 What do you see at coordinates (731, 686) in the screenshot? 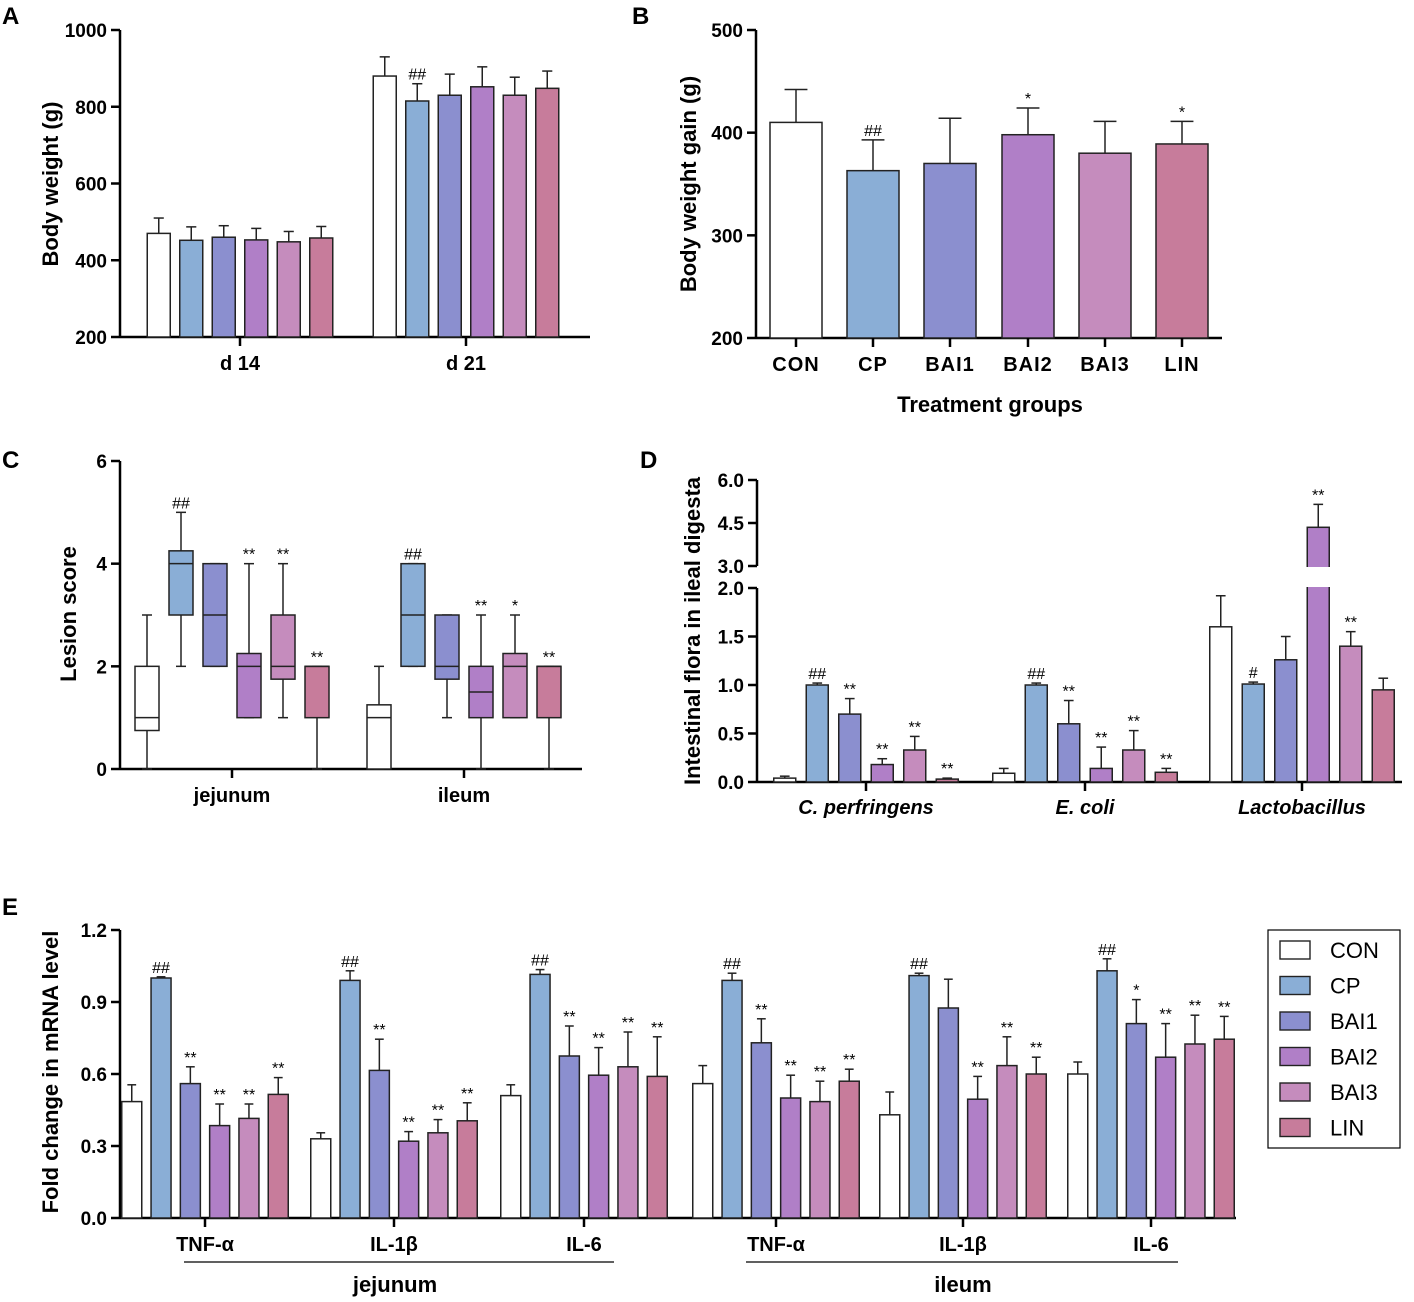
I see `panel-d-y-tick-label: 1.0` at bounding box center [731, 686].